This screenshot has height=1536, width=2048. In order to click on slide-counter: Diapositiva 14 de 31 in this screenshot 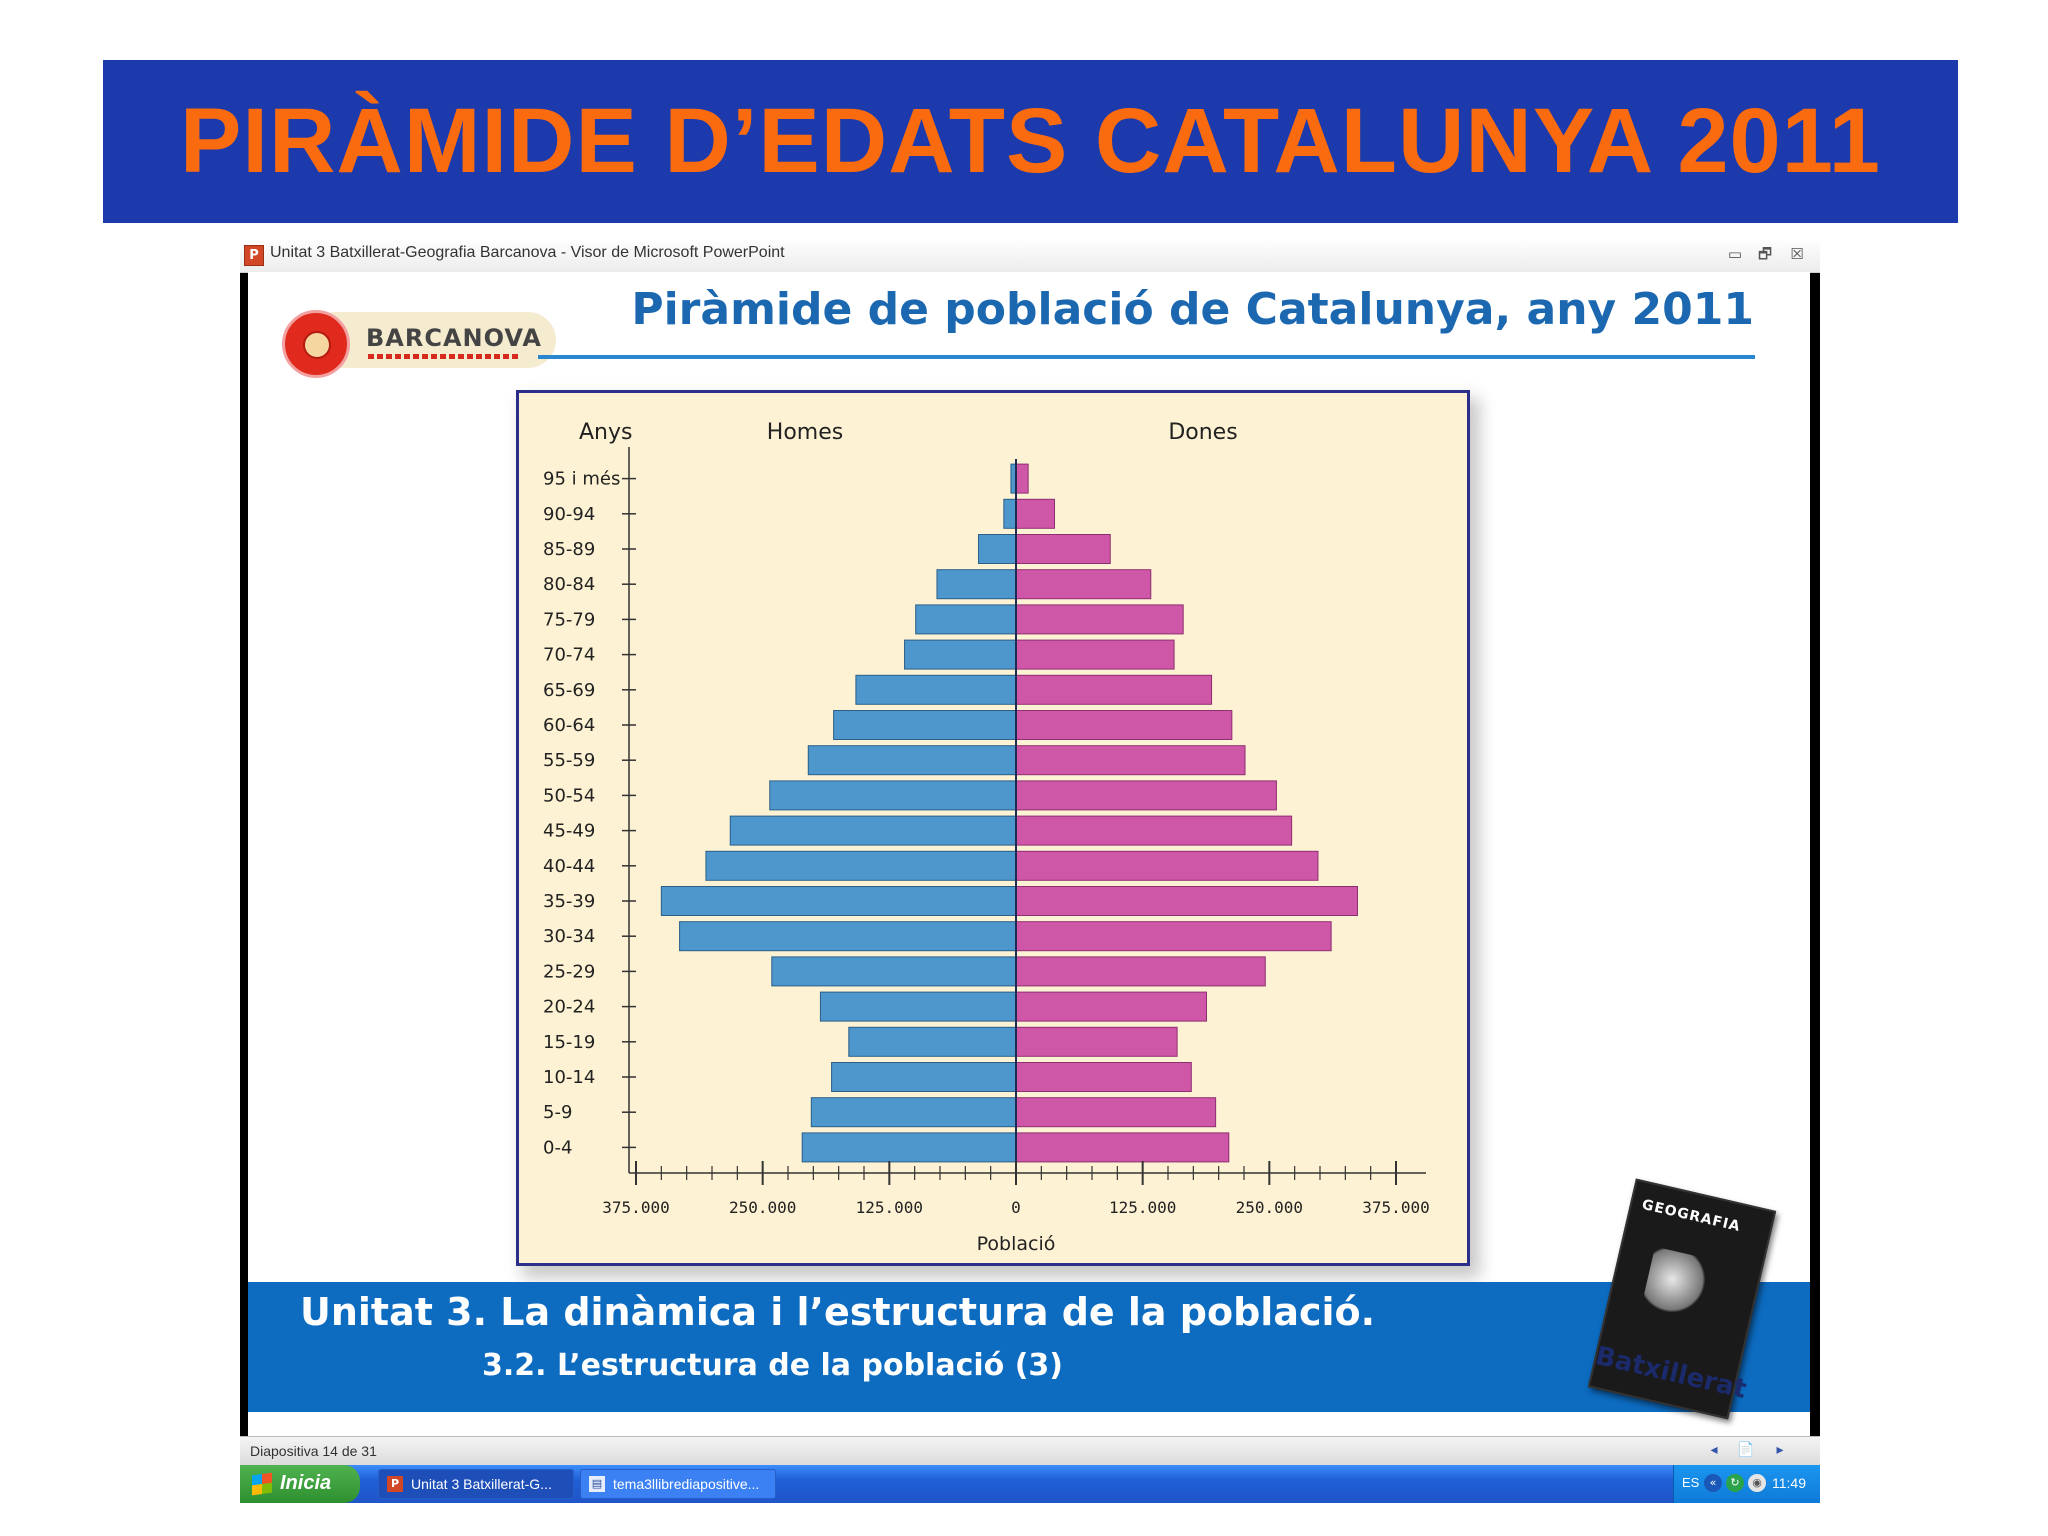, I will do `click(313, 1451)`.